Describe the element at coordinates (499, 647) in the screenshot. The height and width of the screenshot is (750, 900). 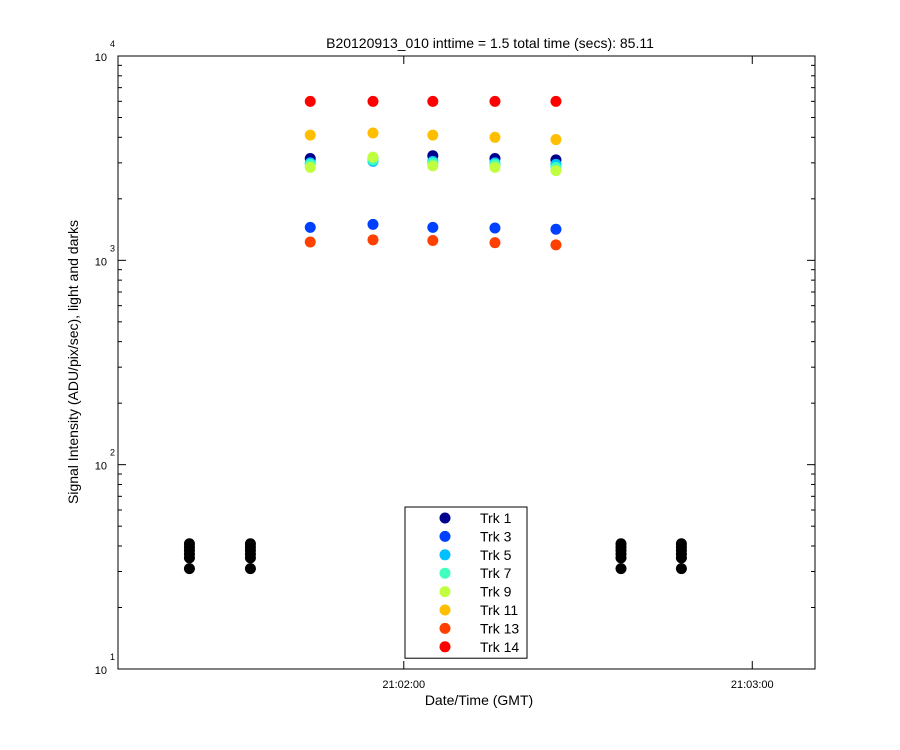
I see `legend-label: Trk 14` at that location.